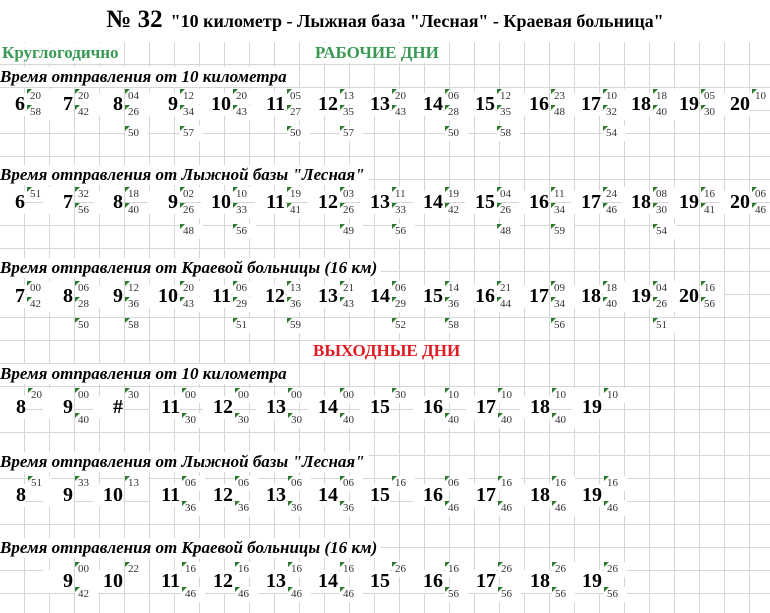  Describe the element at coordinates (134, 19) in the screenshot. I see `route-number: № 32` at that location.